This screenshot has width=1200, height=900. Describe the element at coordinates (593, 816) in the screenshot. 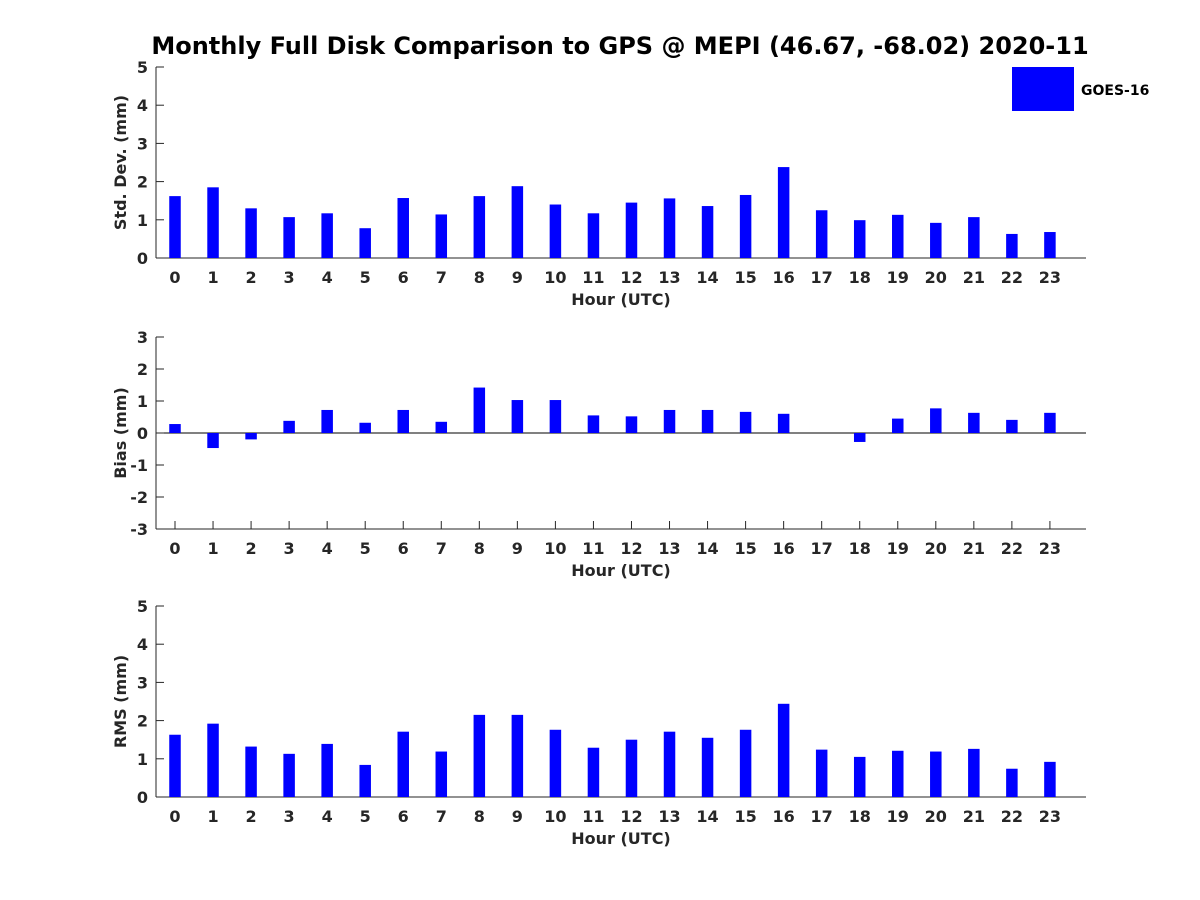

I see `x-tick-label: 11` at that location.